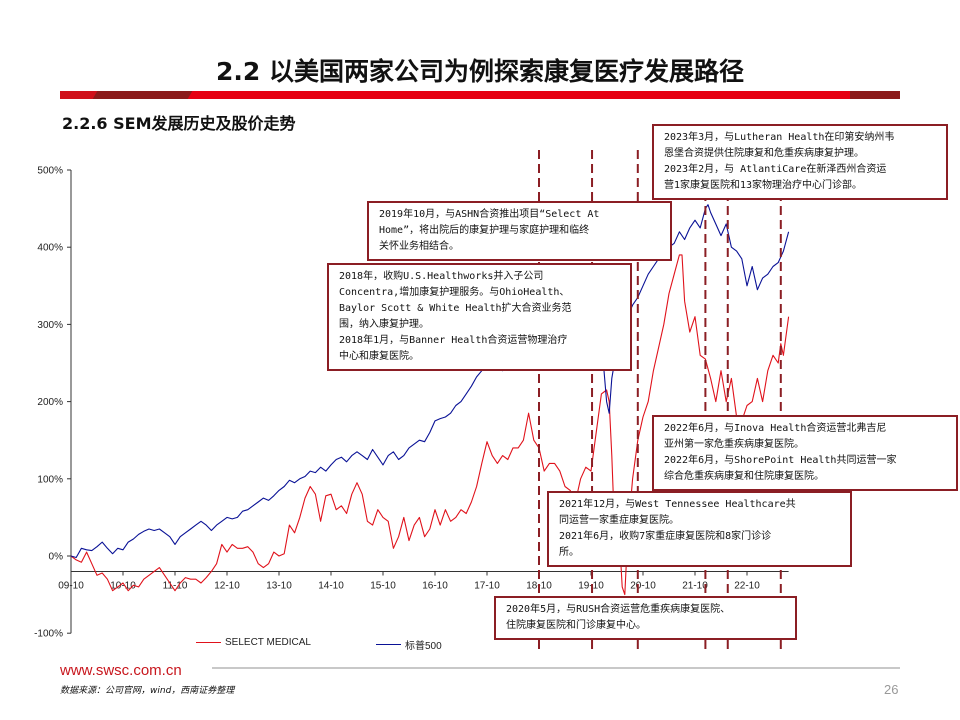 This screenshot has width=960, height=720. What do you see at coordinates (80, 95) in the screenshot?
I see `bar-segment` at bounding box center [80, 95].